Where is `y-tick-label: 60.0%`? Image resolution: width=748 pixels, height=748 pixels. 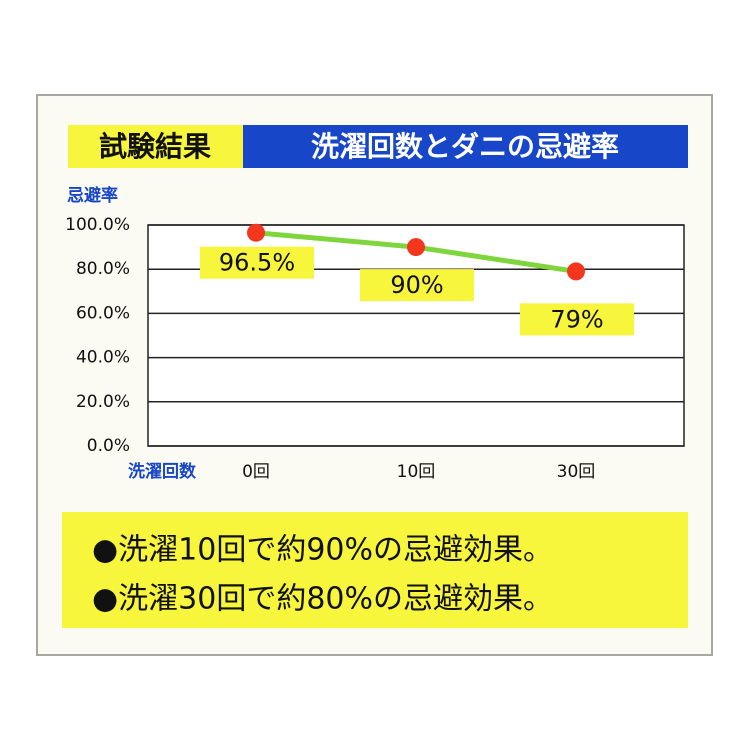
y-tick-label: 60.0% is located at coordinates (103, 313).